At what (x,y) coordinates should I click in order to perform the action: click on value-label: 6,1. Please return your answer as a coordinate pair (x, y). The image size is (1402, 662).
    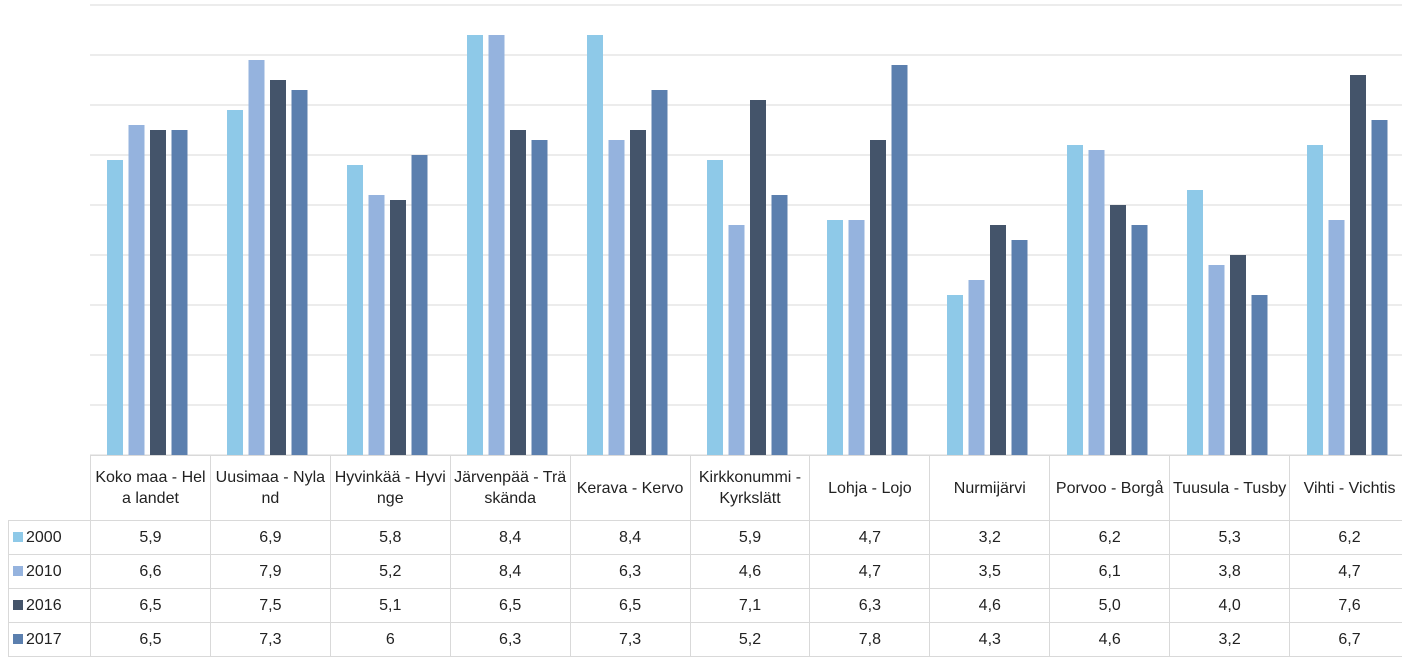
    Looking at the image, I should click on (1110, 571).